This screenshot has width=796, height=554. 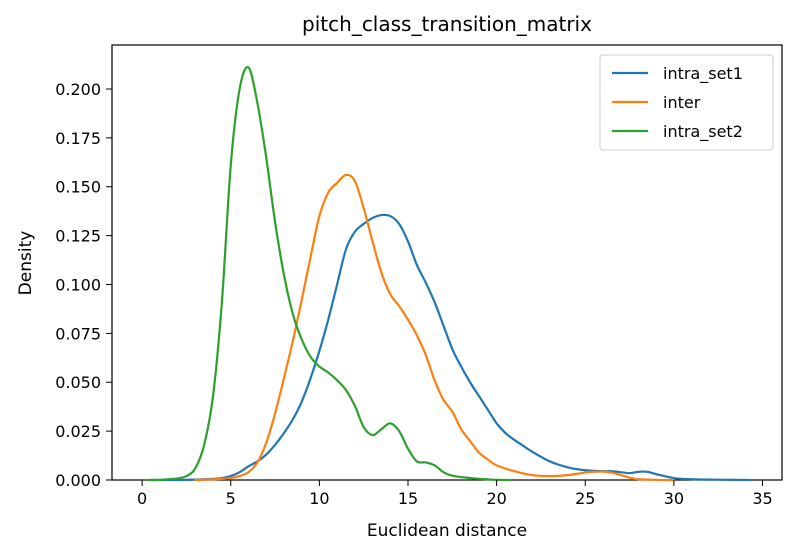 What do you see at coordinates (78, 431) in the screenshot?
I see `y-tick-label: 0.025` at bounding box center [78, 431].